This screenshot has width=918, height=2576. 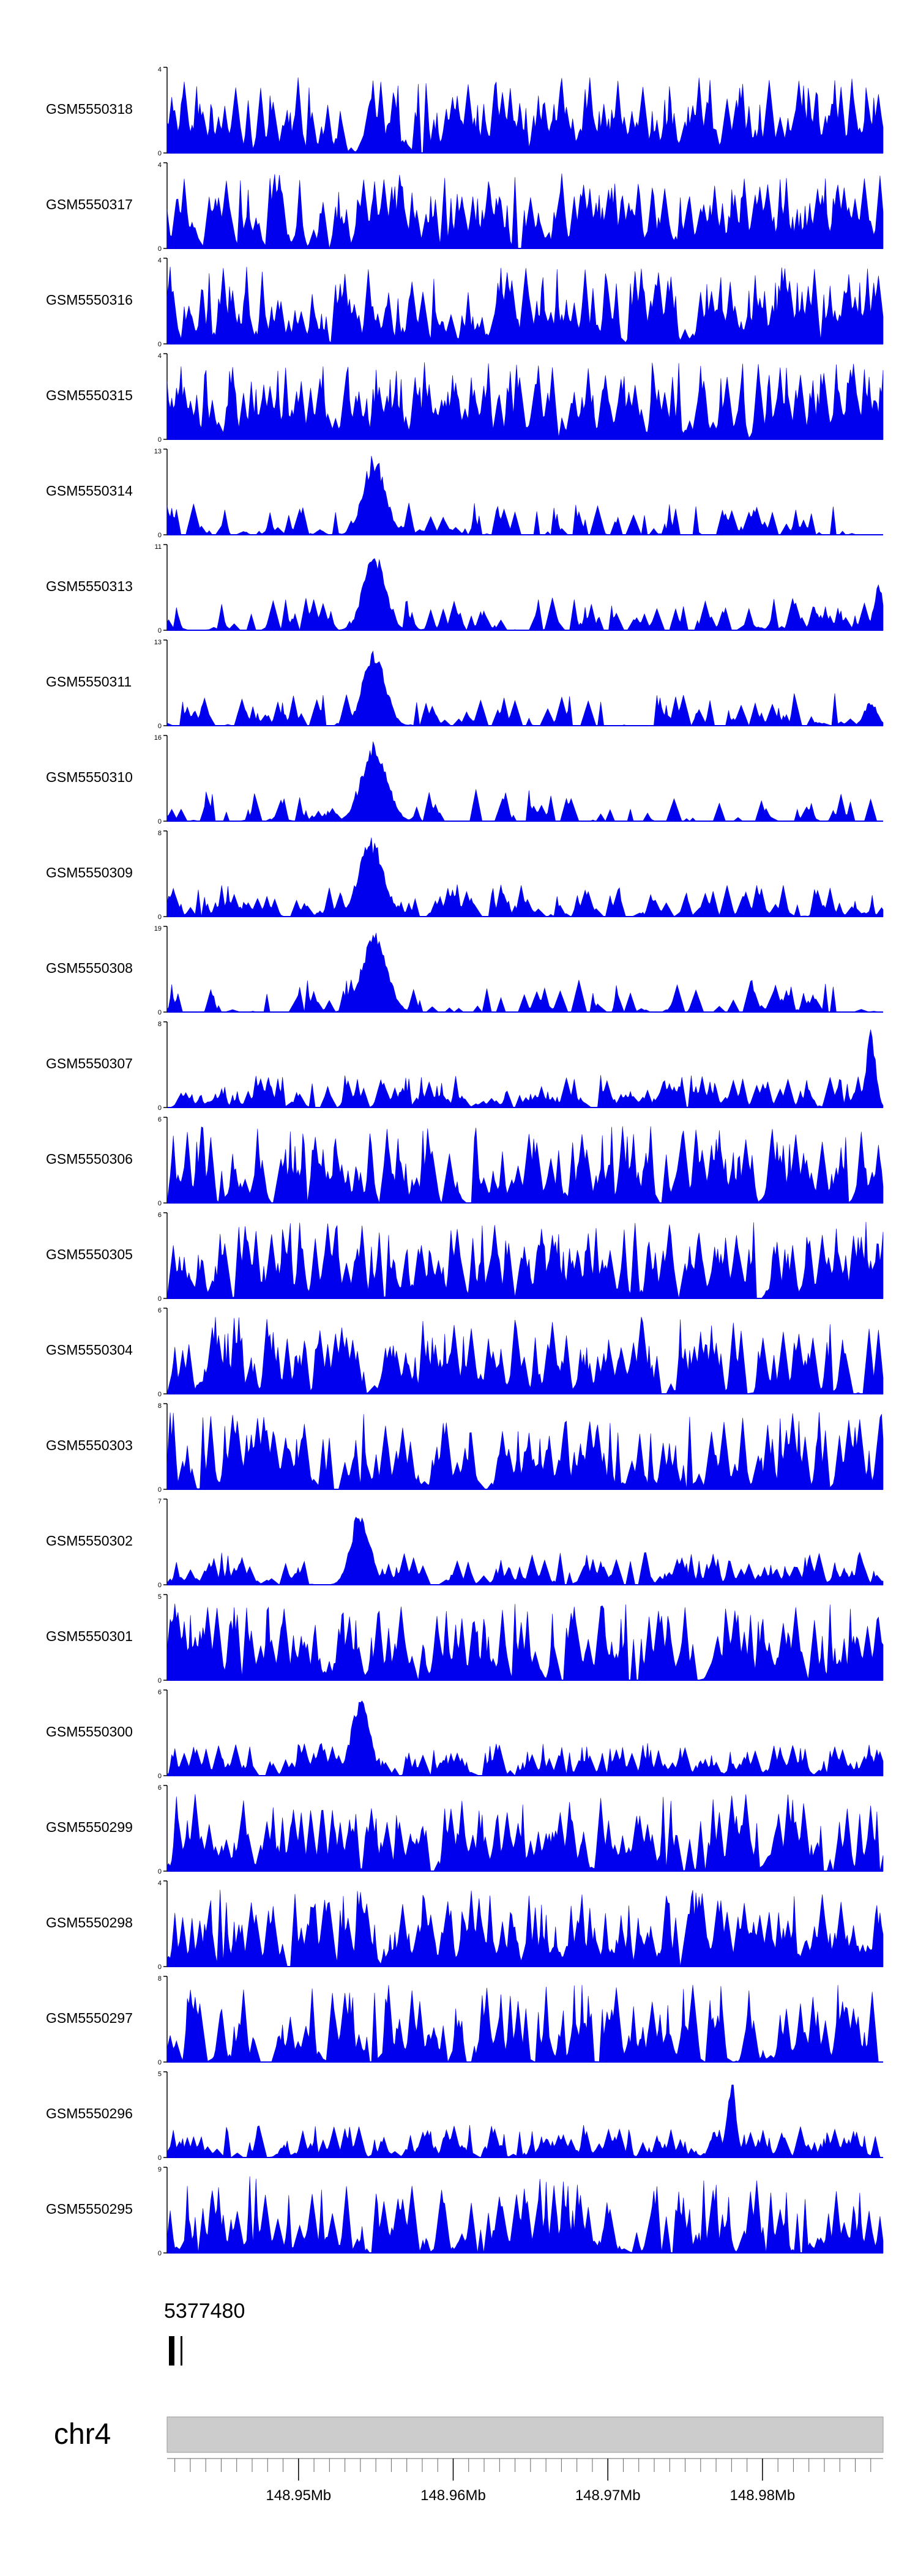 What do you see at coordinates (89, 395) in the screenshot?
I see `track-label: GSM5550315` at bounding box center [89, 395].